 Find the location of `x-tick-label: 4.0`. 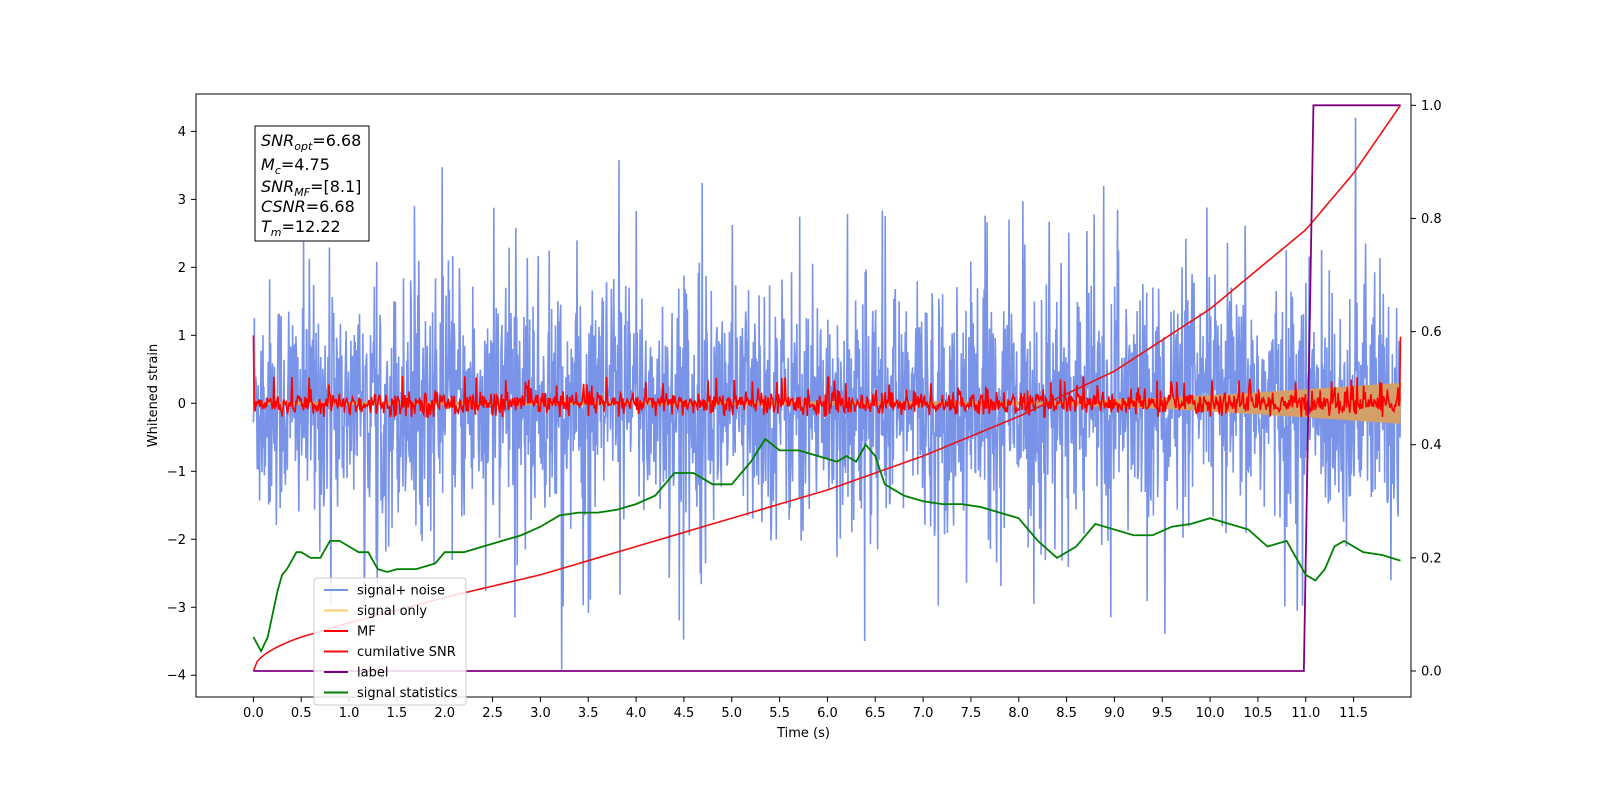

x-tick-label: 4.0 is located at coordinates (636, 713).